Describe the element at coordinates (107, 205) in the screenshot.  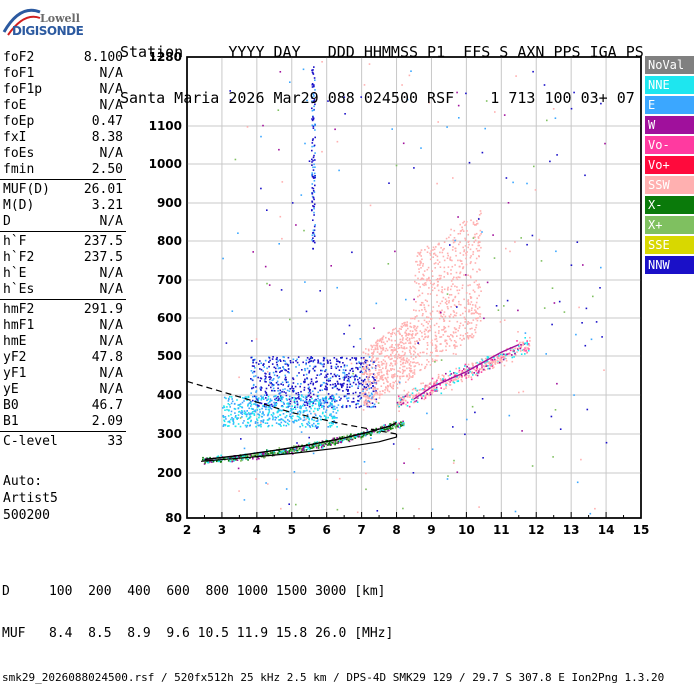
I see `param-value: 3.21` at that location.